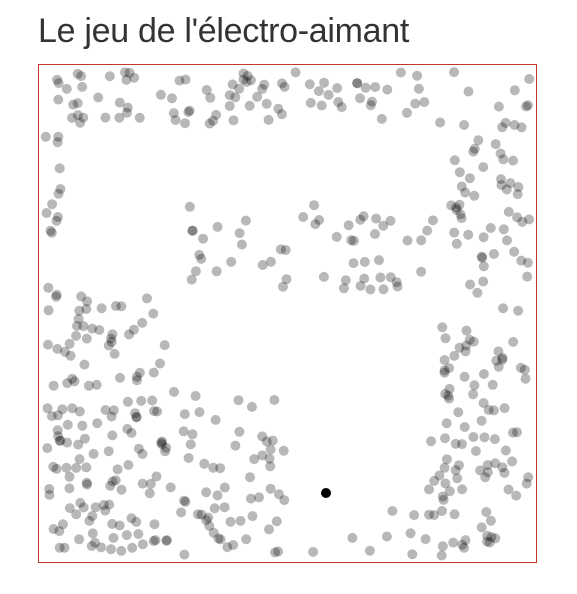 The width and height of the screenshot is (577, 594). What do you see at coordinates (224, 31) in the screenshot?
I see `game-title: Le jeu de l'électro-aimant` at bounding box center [224, 31].